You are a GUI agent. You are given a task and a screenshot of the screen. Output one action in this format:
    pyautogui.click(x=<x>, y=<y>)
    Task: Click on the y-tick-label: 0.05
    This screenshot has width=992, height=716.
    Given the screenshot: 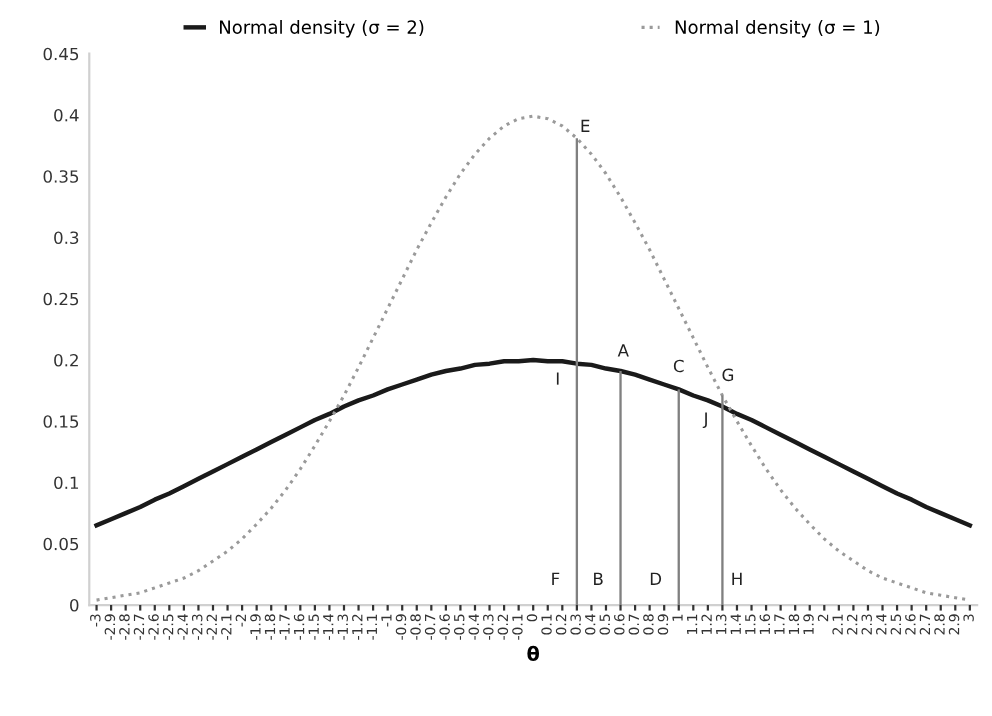 What is the action you would take?
    pyautogui.click(x=61, y=544)
    